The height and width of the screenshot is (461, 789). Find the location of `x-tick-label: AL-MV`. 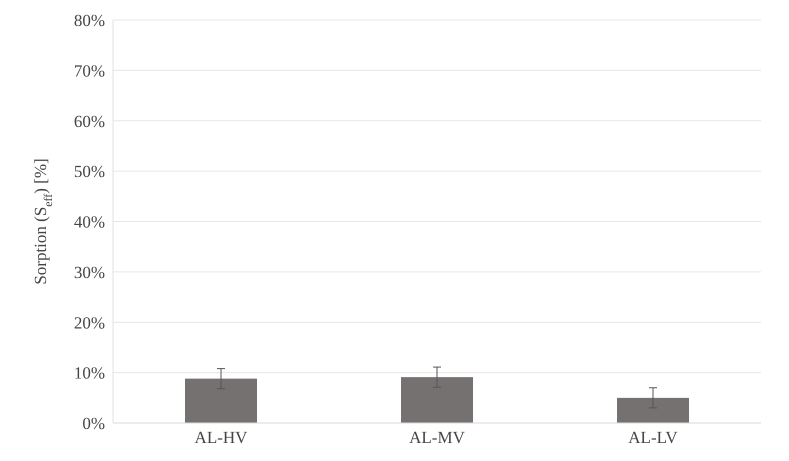

x-tick-label: AL-MV is located at coordinates (437, 438).